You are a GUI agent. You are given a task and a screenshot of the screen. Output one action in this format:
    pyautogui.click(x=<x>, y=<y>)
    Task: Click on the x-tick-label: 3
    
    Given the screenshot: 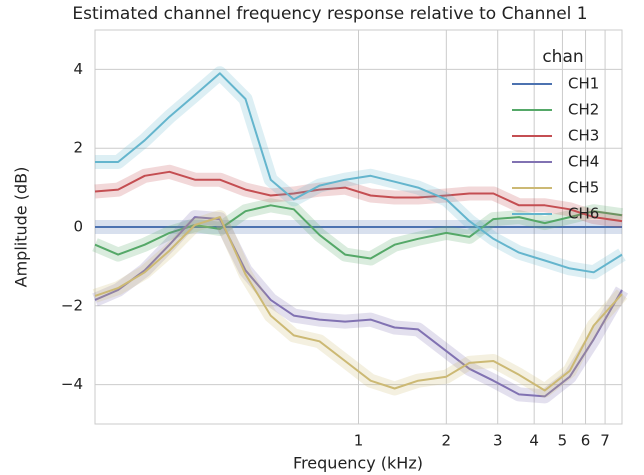 What is the action you would take?
    pyautogui.click(x=498, y=441)
    